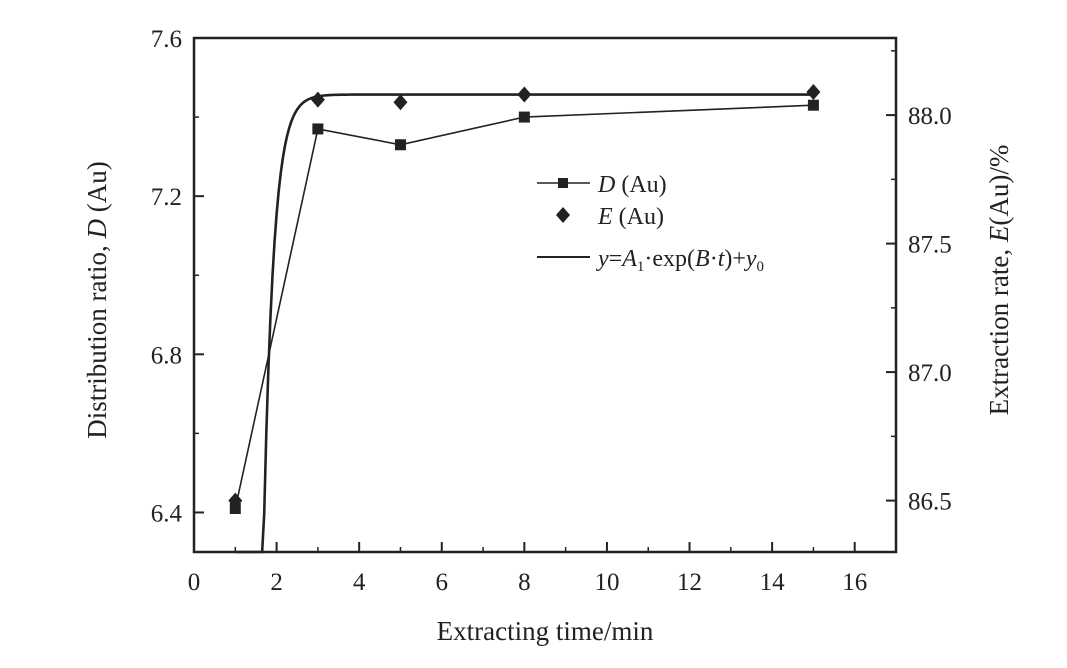 Image resolution: width=1067 pixels, height=668 pixels. Describe the element at coordinates (930, 245) in the screenshot. I see `y-right-tick-label-2: 87.5` at that location.